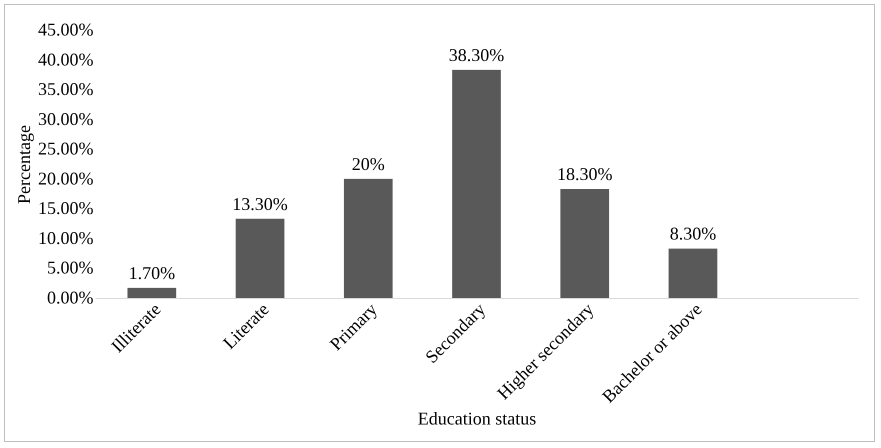 Image resolution: width=881 pixels, height=448 pixels. Describe the element at coordinates (152, 272) in the screenshot. I see `data-label: 1.70%` at that location.